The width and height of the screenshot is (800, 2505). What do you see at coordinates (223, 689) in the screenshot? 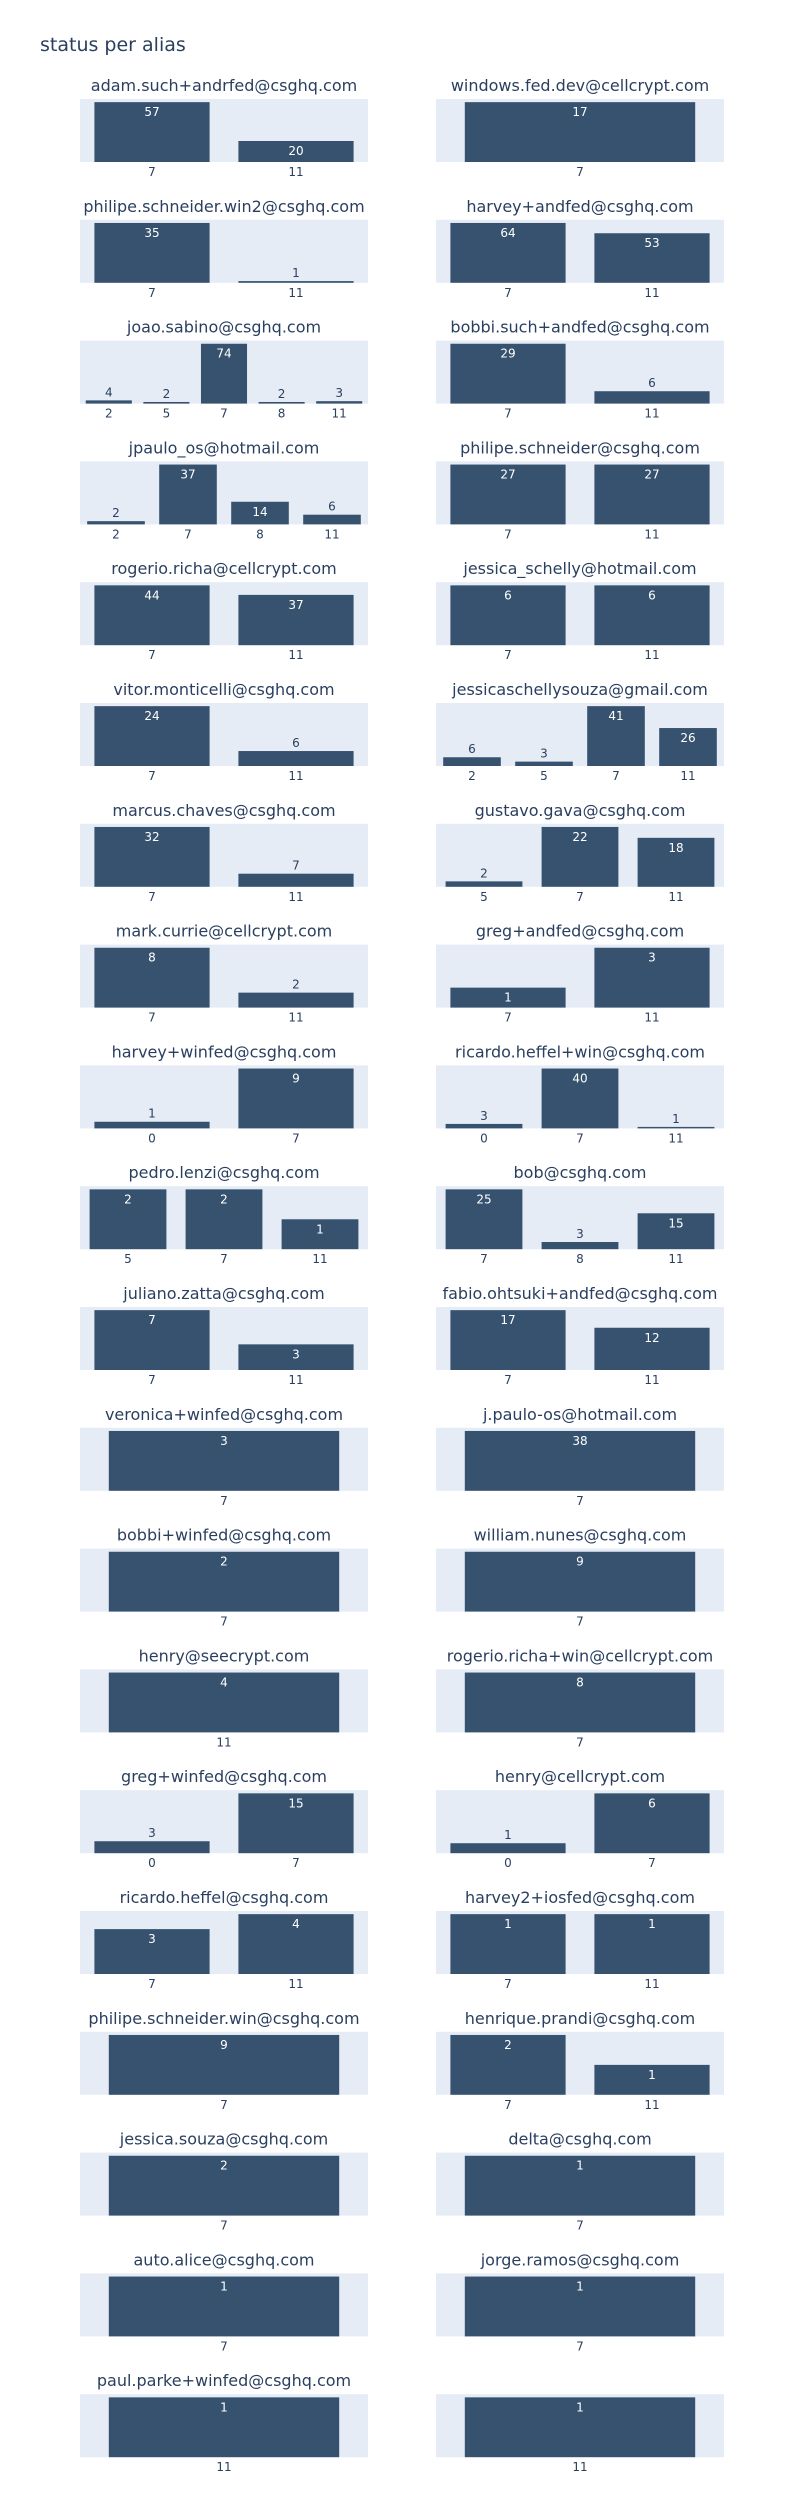
I see `subplot-title: vitor.monticelli@csghq.com` at bounding box center [223, 689].